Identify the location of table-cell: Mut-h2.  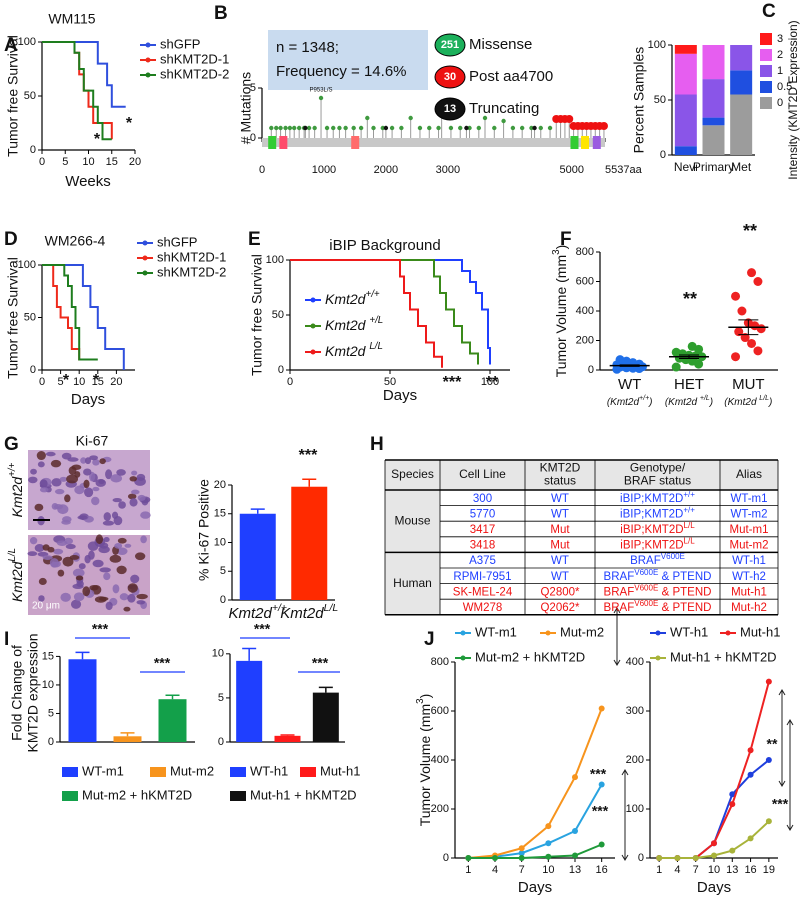
(749, 608).